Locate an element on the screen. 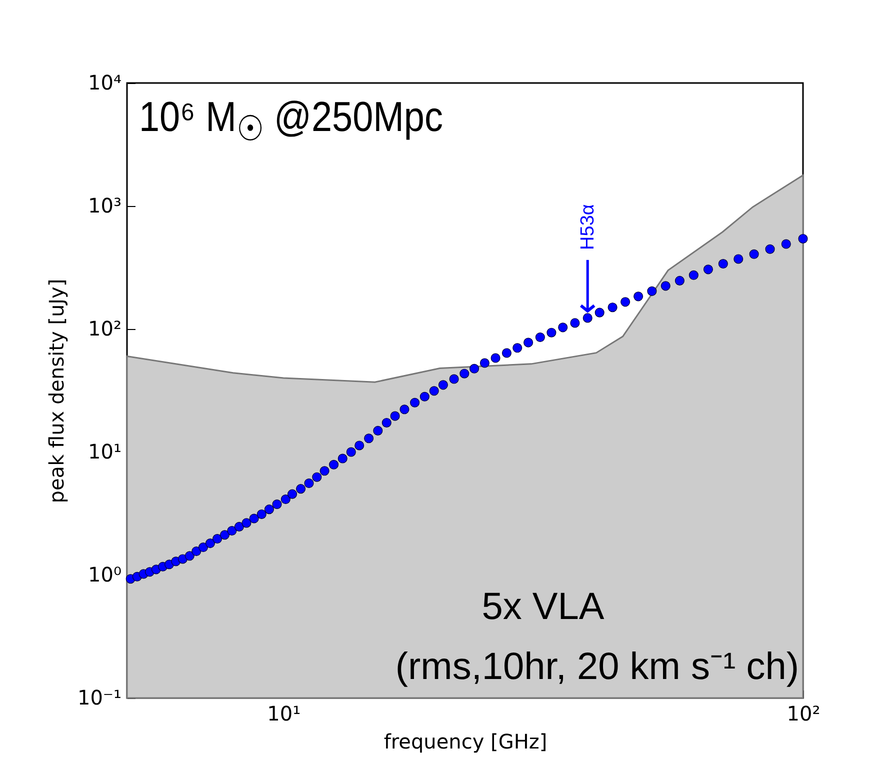  y-tick-label: 10⁴ is located at coordinates (105, 82).